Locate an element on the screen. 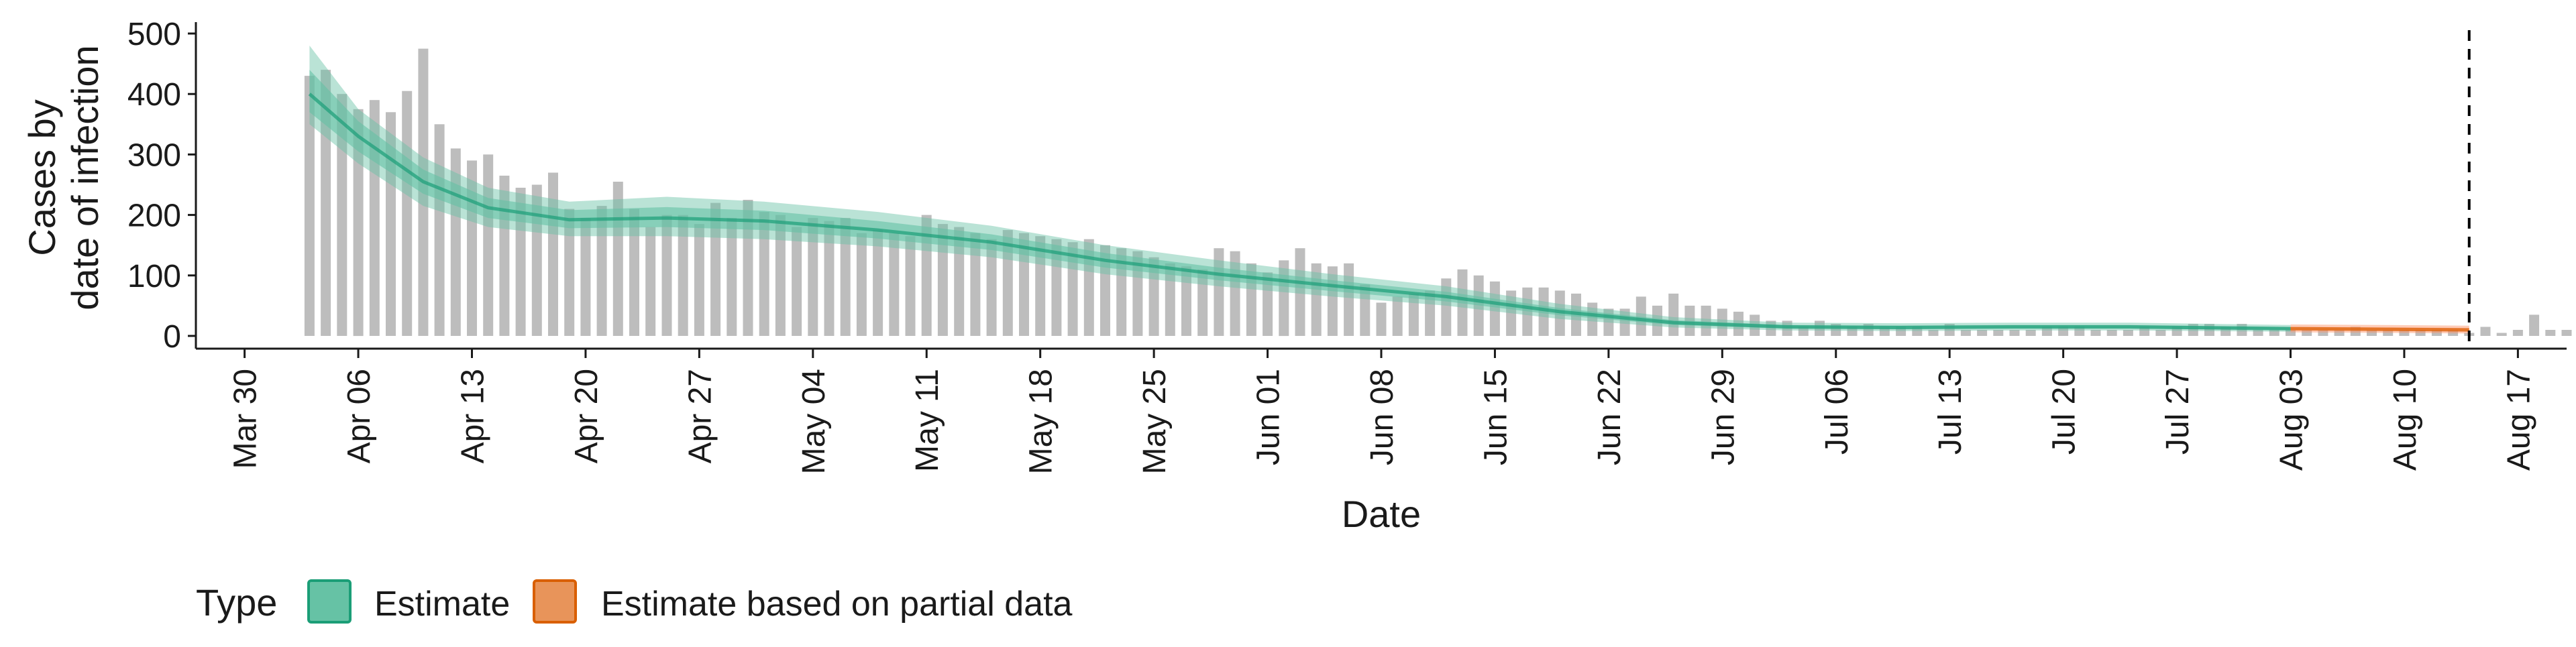 This screenshot has height=647, width=2576. y-tick-label: 200 is located at coordinates (154, 216).